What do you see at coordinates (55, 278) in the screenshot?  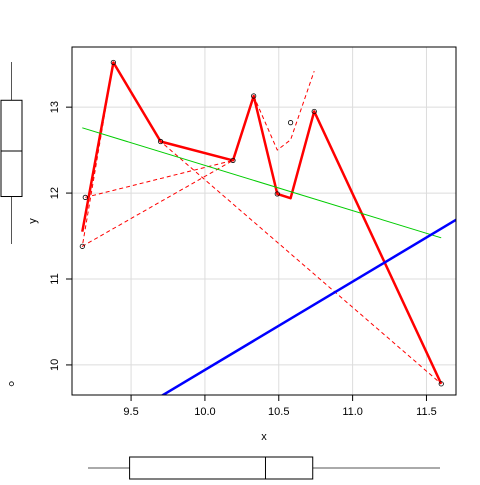 I see `y-tick-label: 11` at bounding box center [55, 278].